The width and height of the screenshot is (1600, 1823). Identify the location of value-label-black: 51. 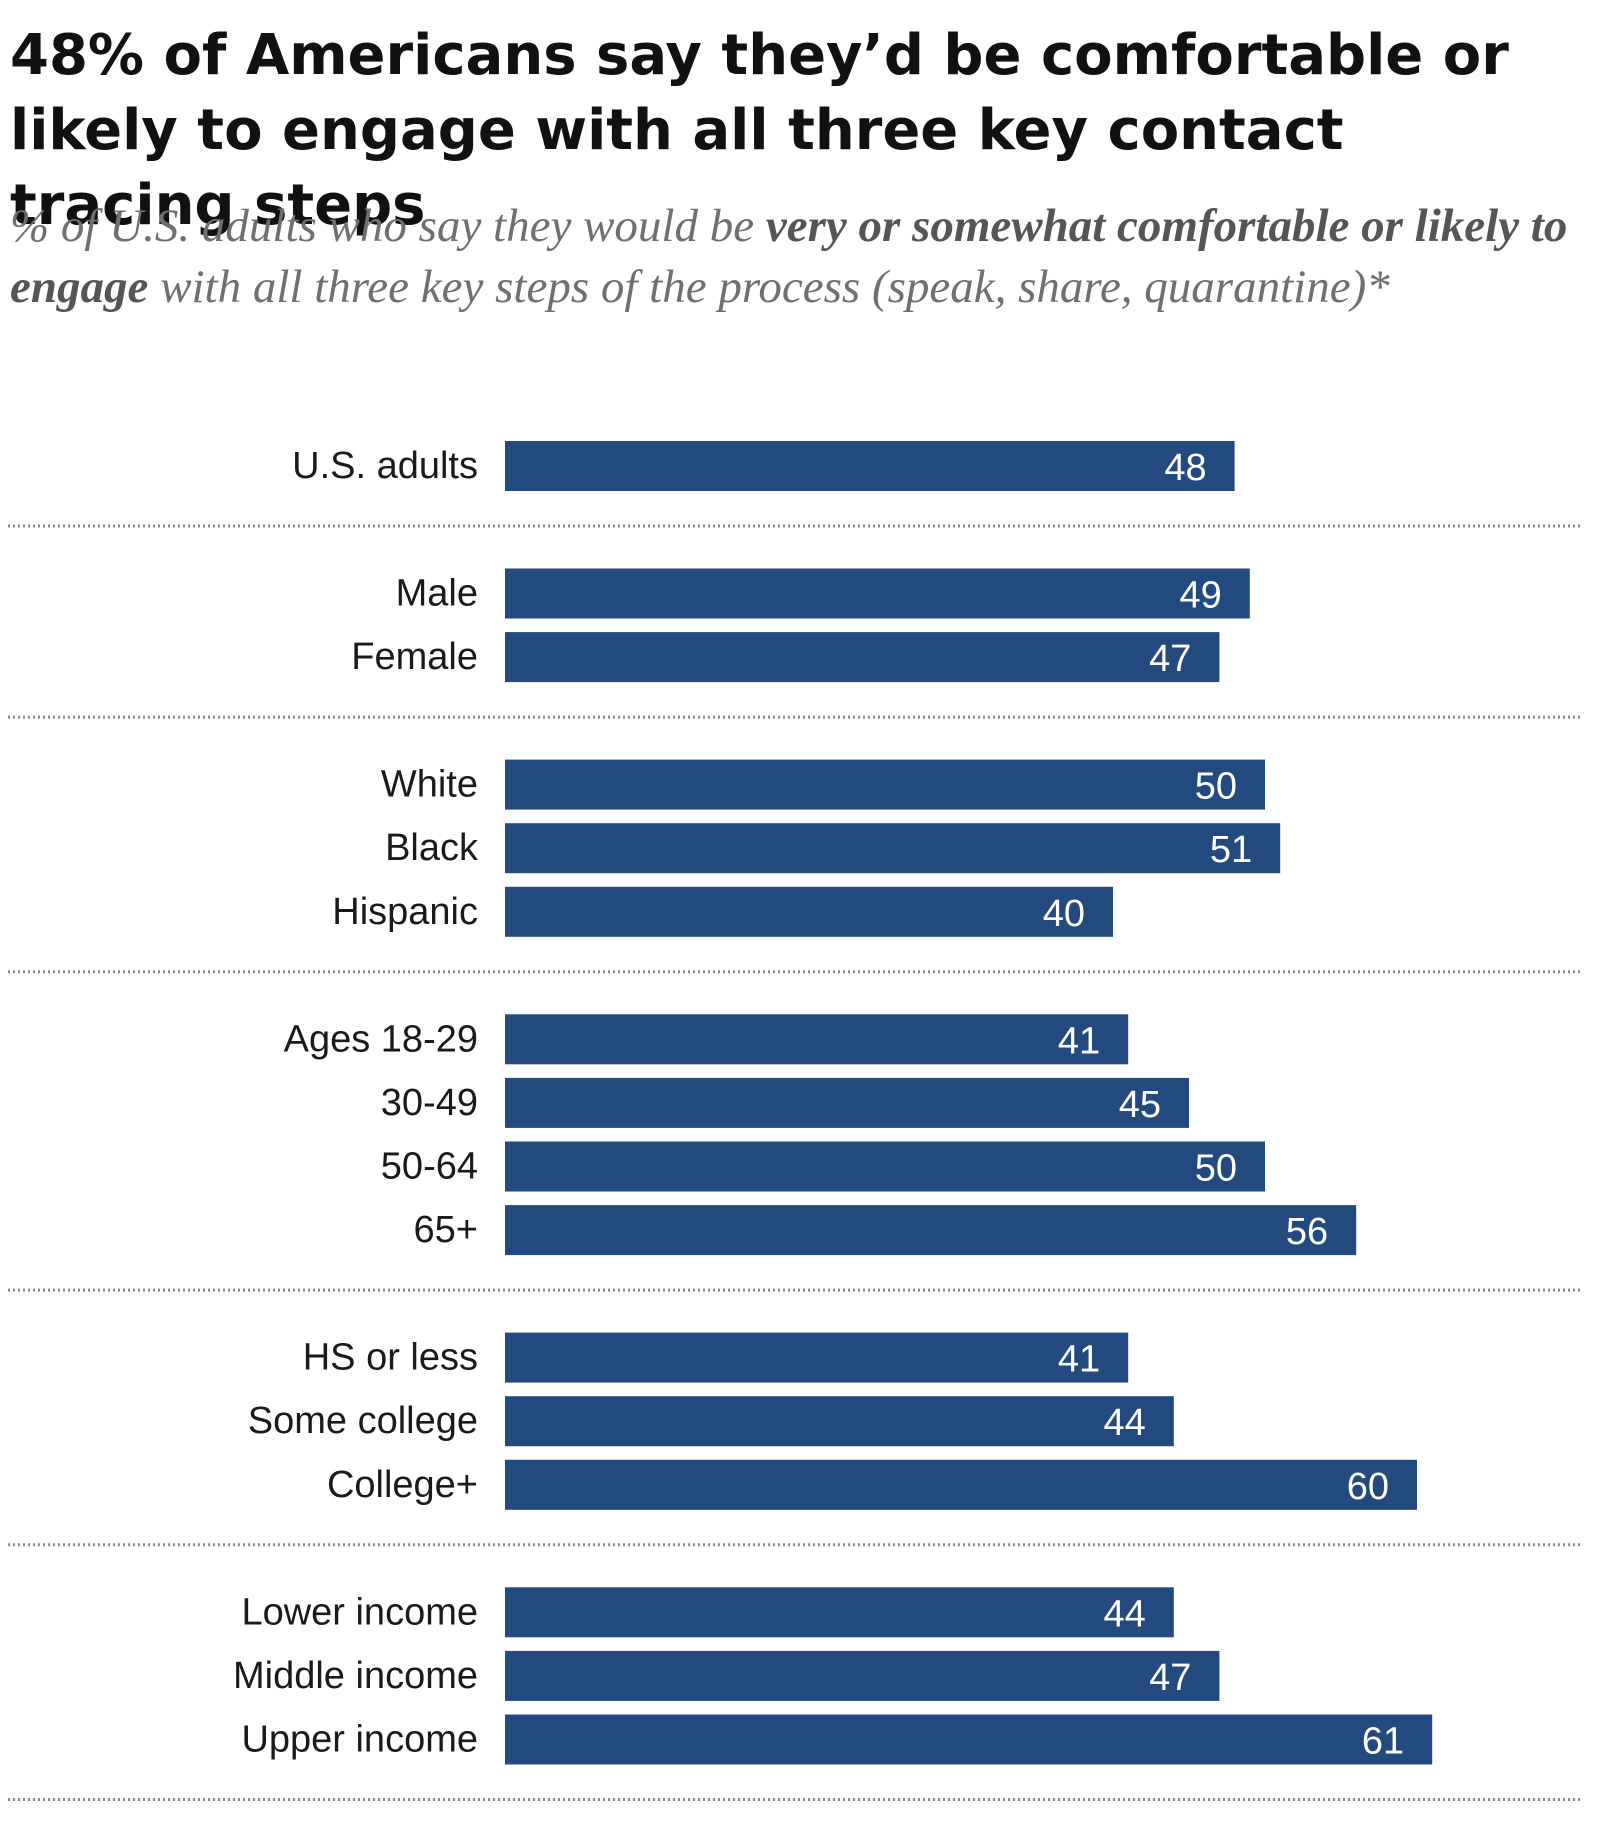
(1231, 850).